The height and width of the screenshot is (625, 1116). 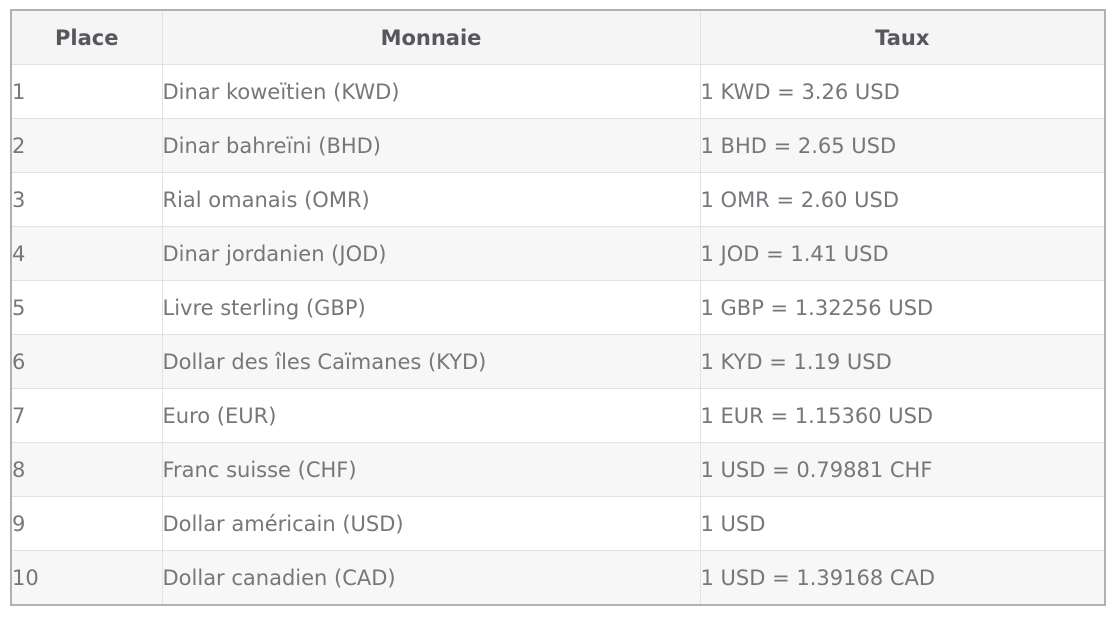 I want to click on currency-cell: Livre sterling (GBP), so click(x=430, y=307).